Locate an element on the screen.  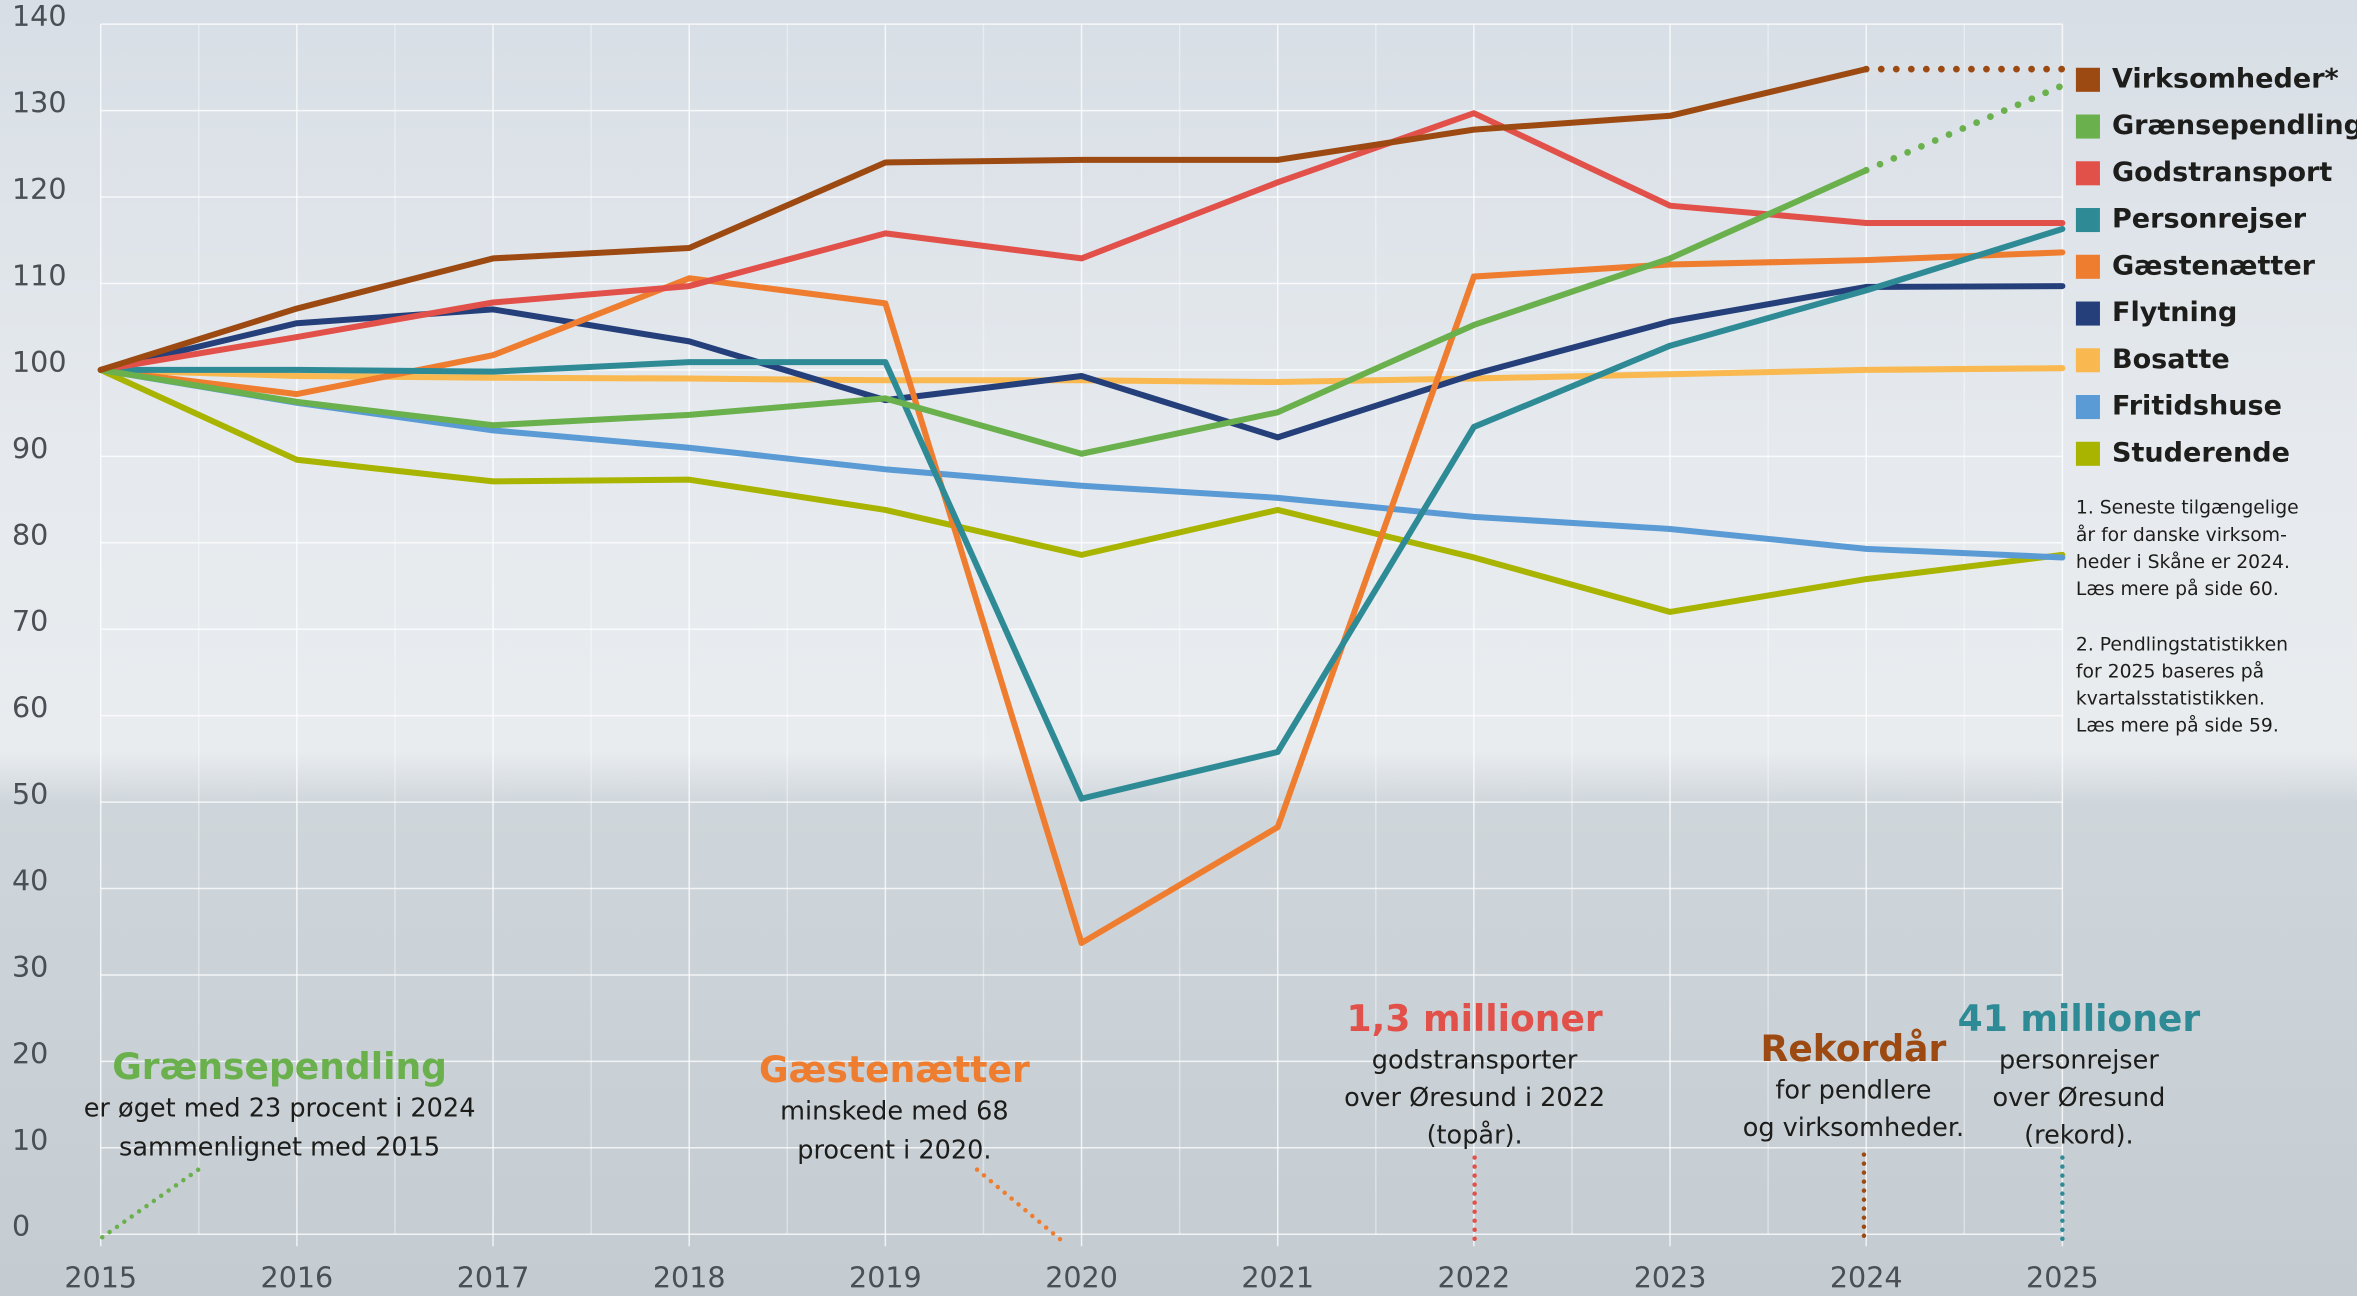
annotation-text: over Øresund i 2022 is located at coordinates (1474, 1098).